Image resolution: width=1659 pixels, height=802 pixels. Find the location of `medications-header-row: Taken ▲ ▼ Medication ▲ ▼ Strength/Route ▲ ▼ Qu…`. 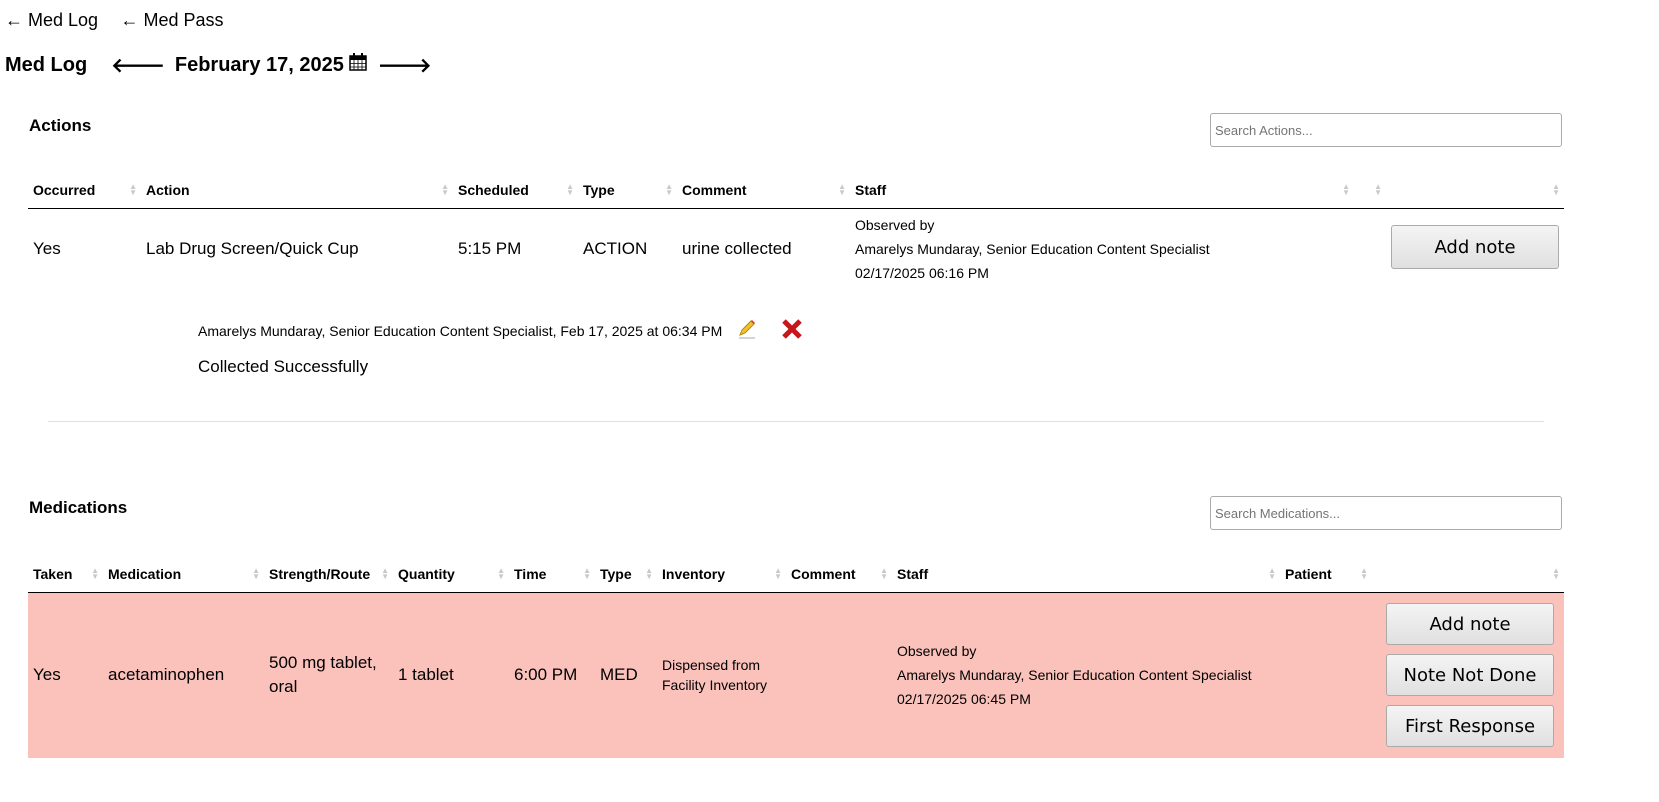

medications-header-row: Taken ▲ ▼ Medication ▲ ▼ Strength/Route ▲ ▼ Qu… is located at coordinates (796, 574).